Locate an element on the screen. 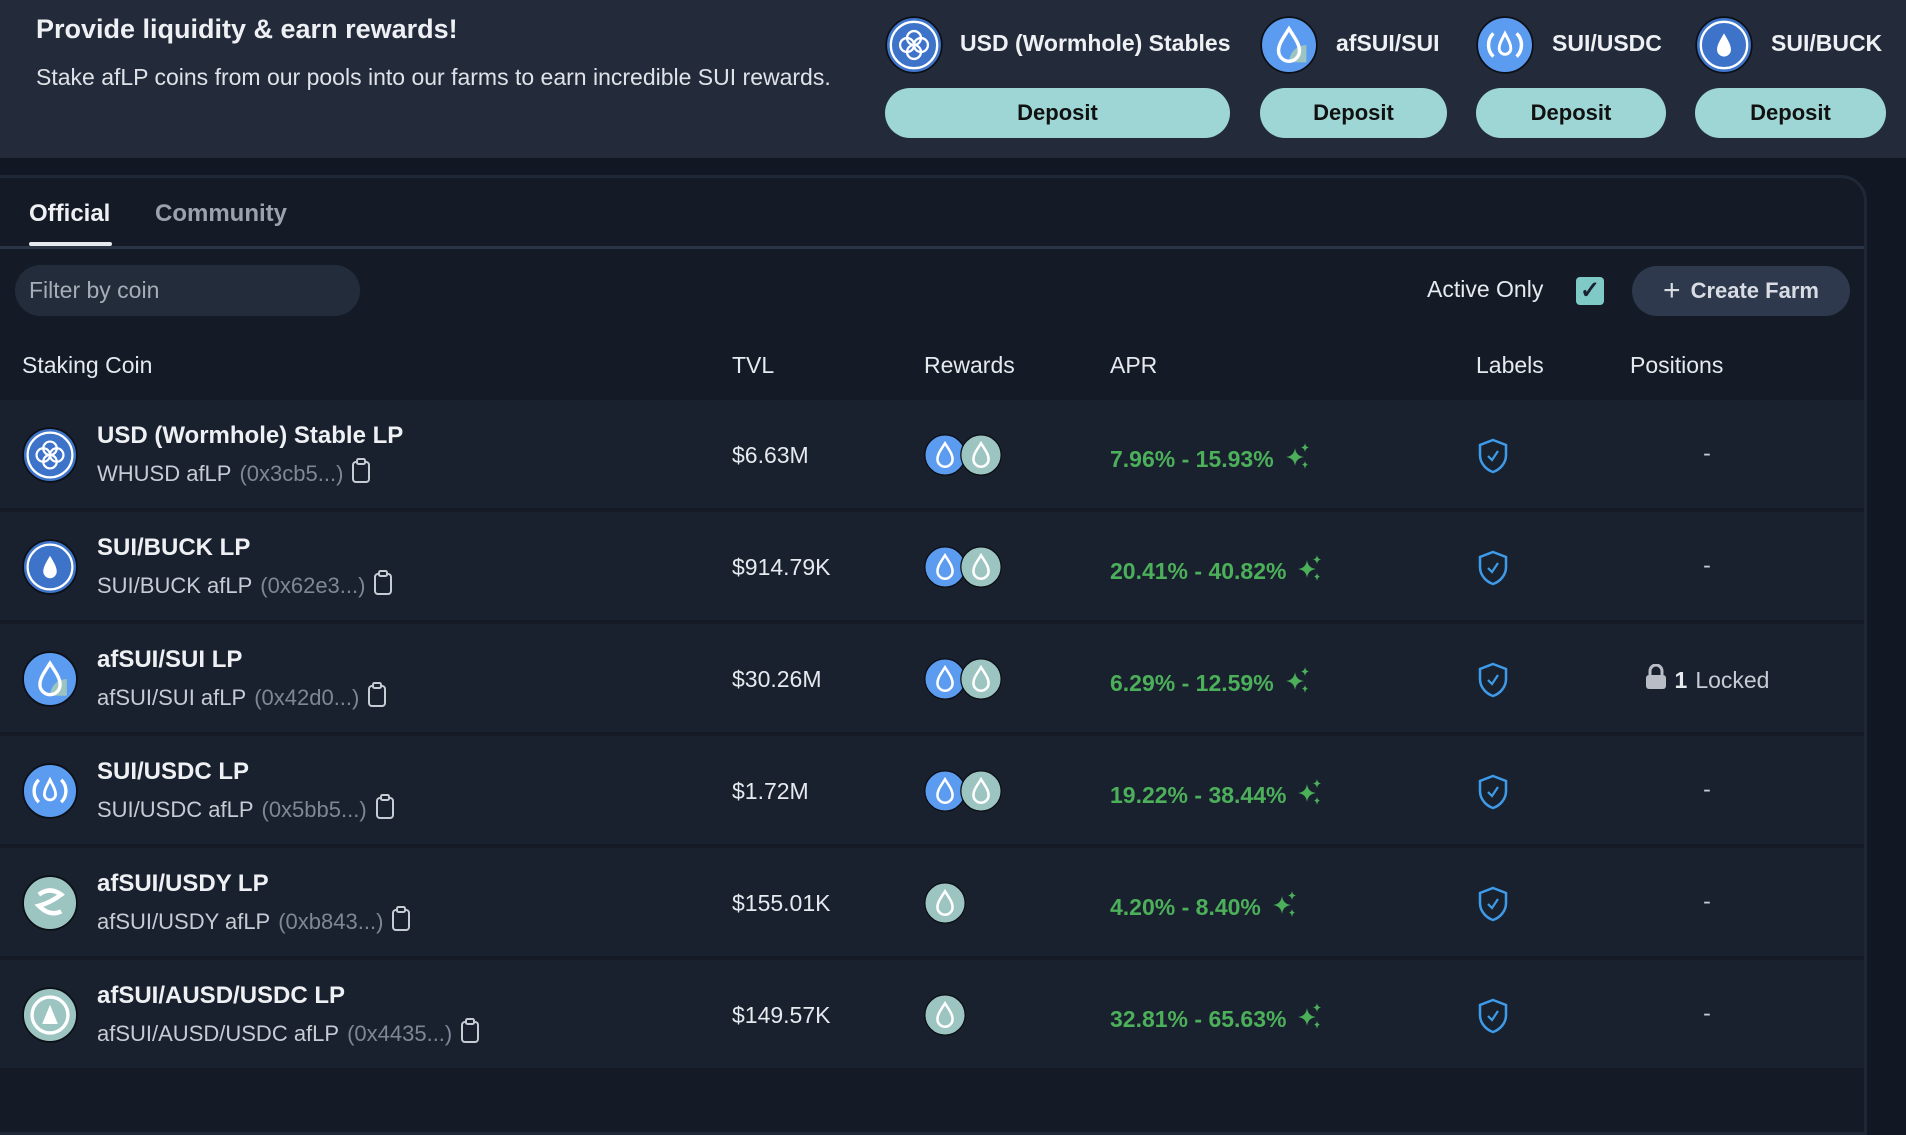 This screenshot has height=1135, width=1906. coin-symbol: SUI/BUCK afLP is located at coordinates (175, 585).